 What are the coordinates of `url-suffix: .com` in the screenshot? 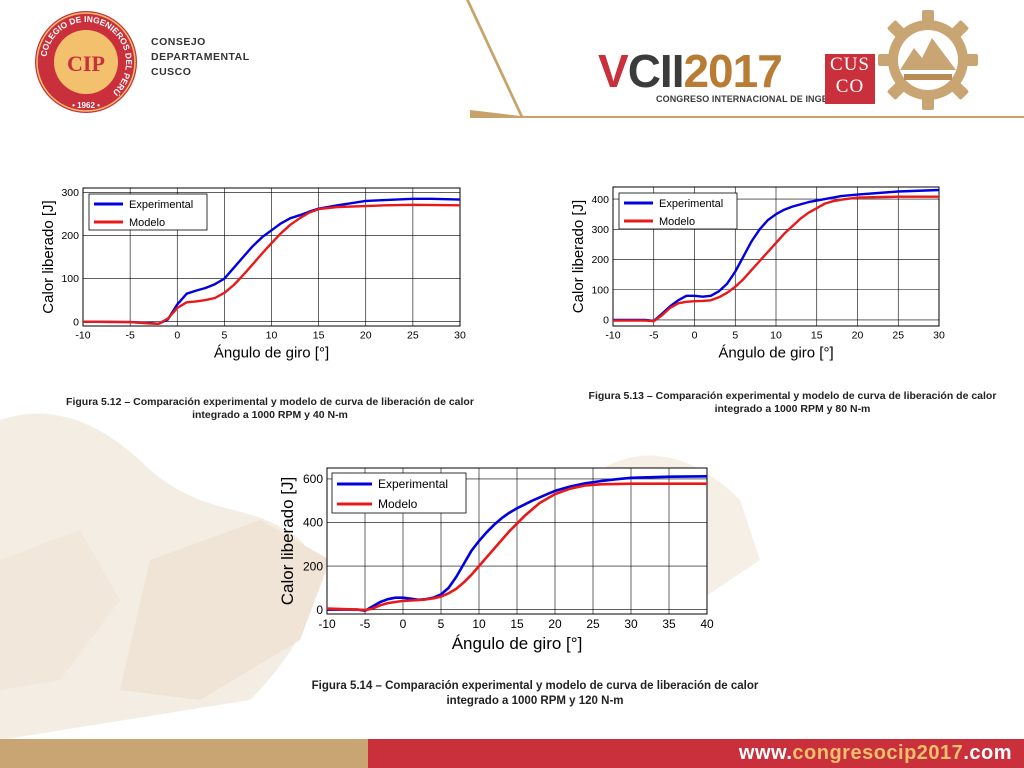 It's located at (987, 753).